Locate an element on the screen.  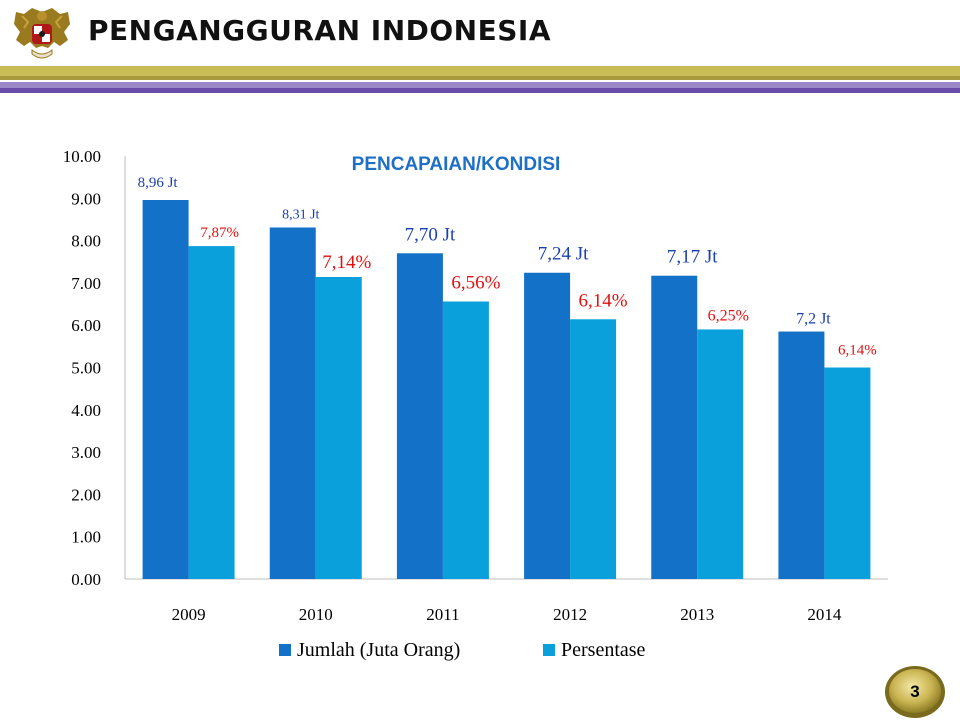
data-label: 8,31 Jt is located at coordinates (300, 214).